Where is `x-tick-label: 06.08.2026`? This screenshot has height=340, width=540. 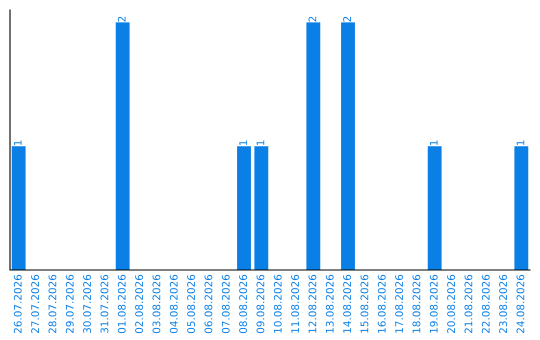 x-tick-label: 06.08.2026 is located at coordinates (208, 304).